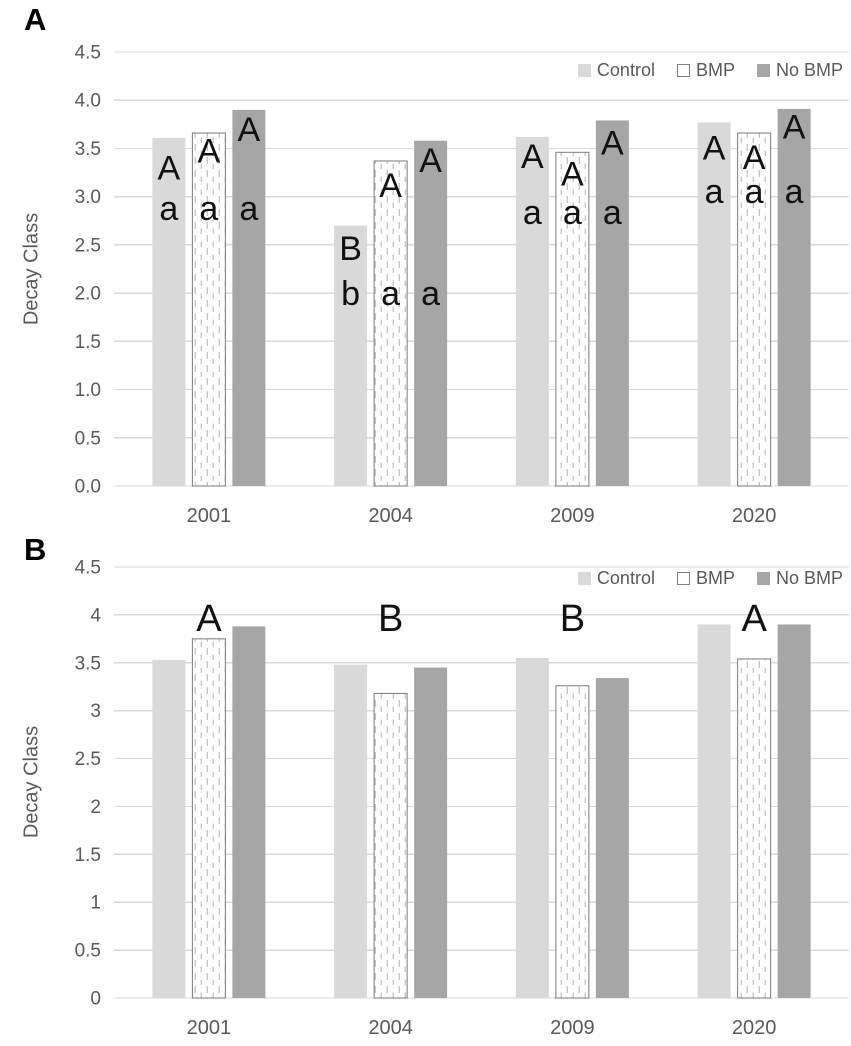  I want to click on panel-a-letter: A, so click(35, 19).